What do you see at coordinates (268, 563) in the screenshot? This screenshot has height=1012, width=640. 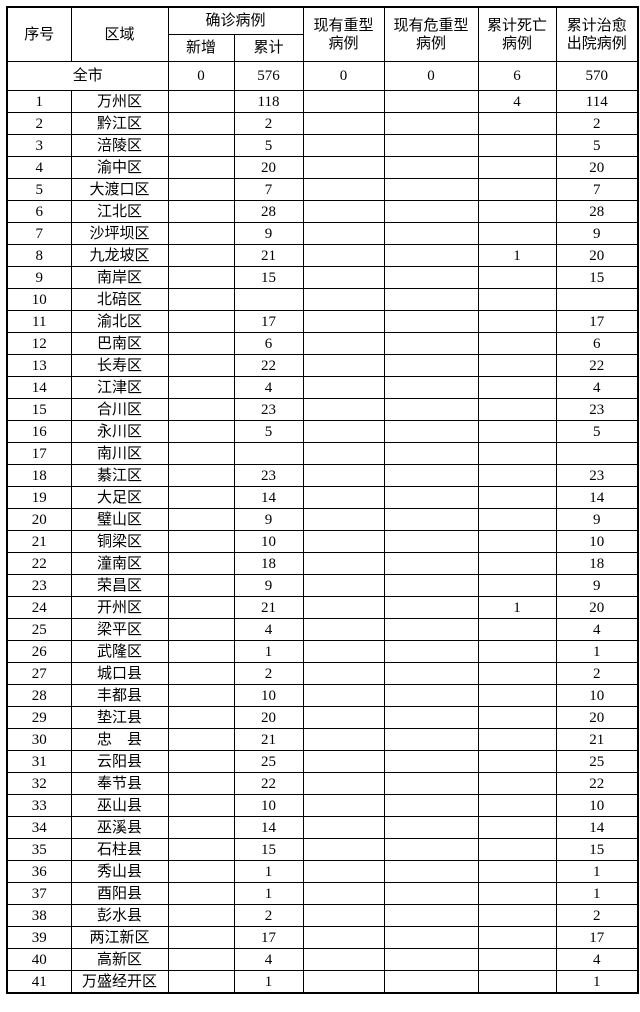 I see `cumulative-cases-cell: 18` at bounding box center [268, 563].